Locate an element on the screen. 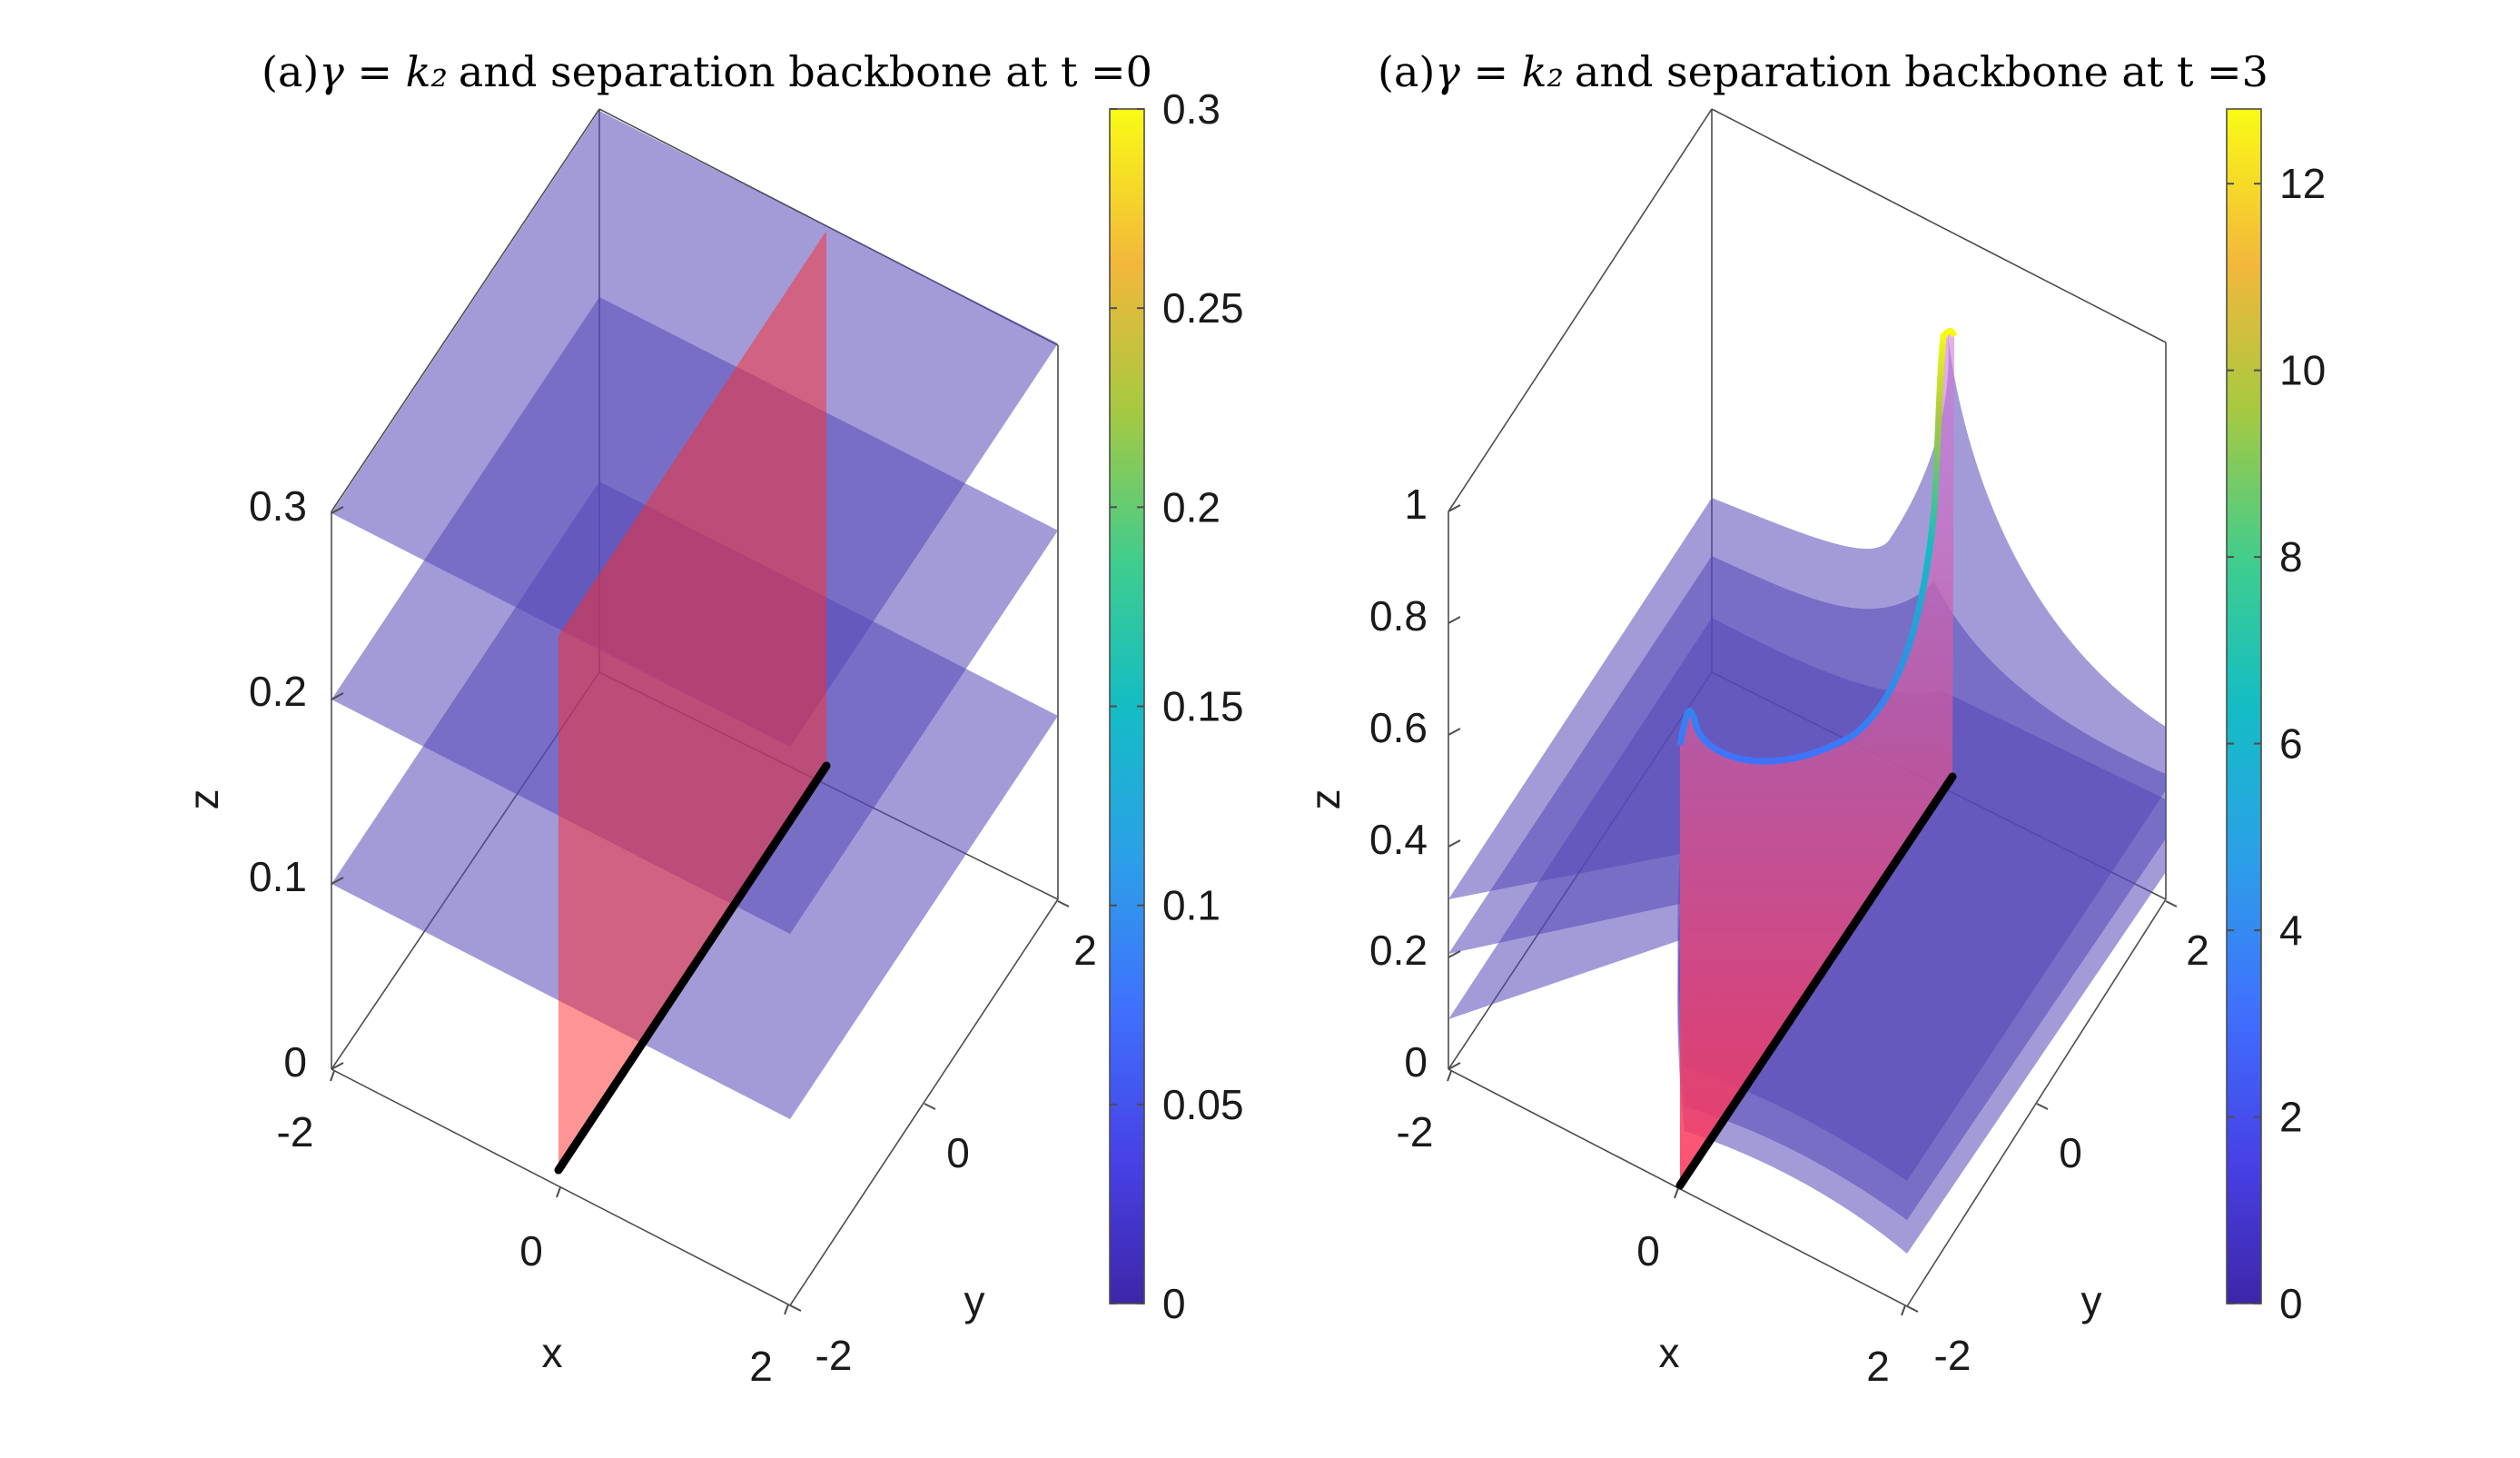 Image resolution: width=2520 pixels, height=1458 pixels. colorbar-right: 0 2 4 6 8 10 12 is located at coordinates (2276, 717).